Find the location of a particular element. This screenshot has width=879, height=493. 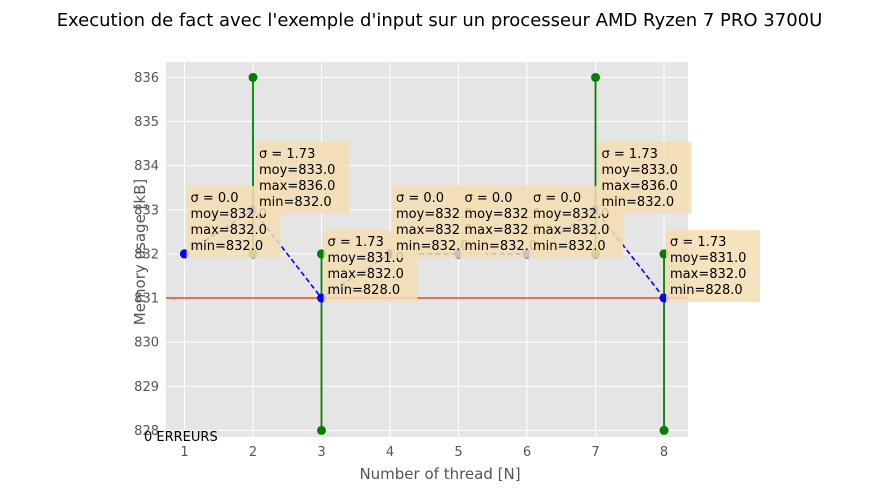

x-tick-label: 7 is located at coordinates (595, 452).